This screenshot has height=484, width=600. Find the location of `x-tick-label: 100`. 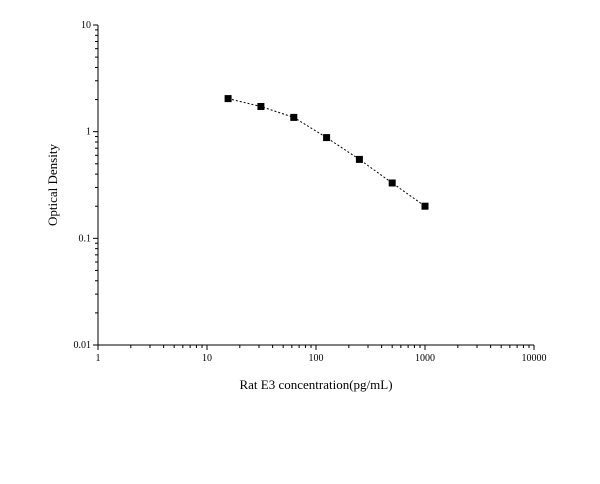

x-tick-label: 100 is located at coordinates (316, 358).